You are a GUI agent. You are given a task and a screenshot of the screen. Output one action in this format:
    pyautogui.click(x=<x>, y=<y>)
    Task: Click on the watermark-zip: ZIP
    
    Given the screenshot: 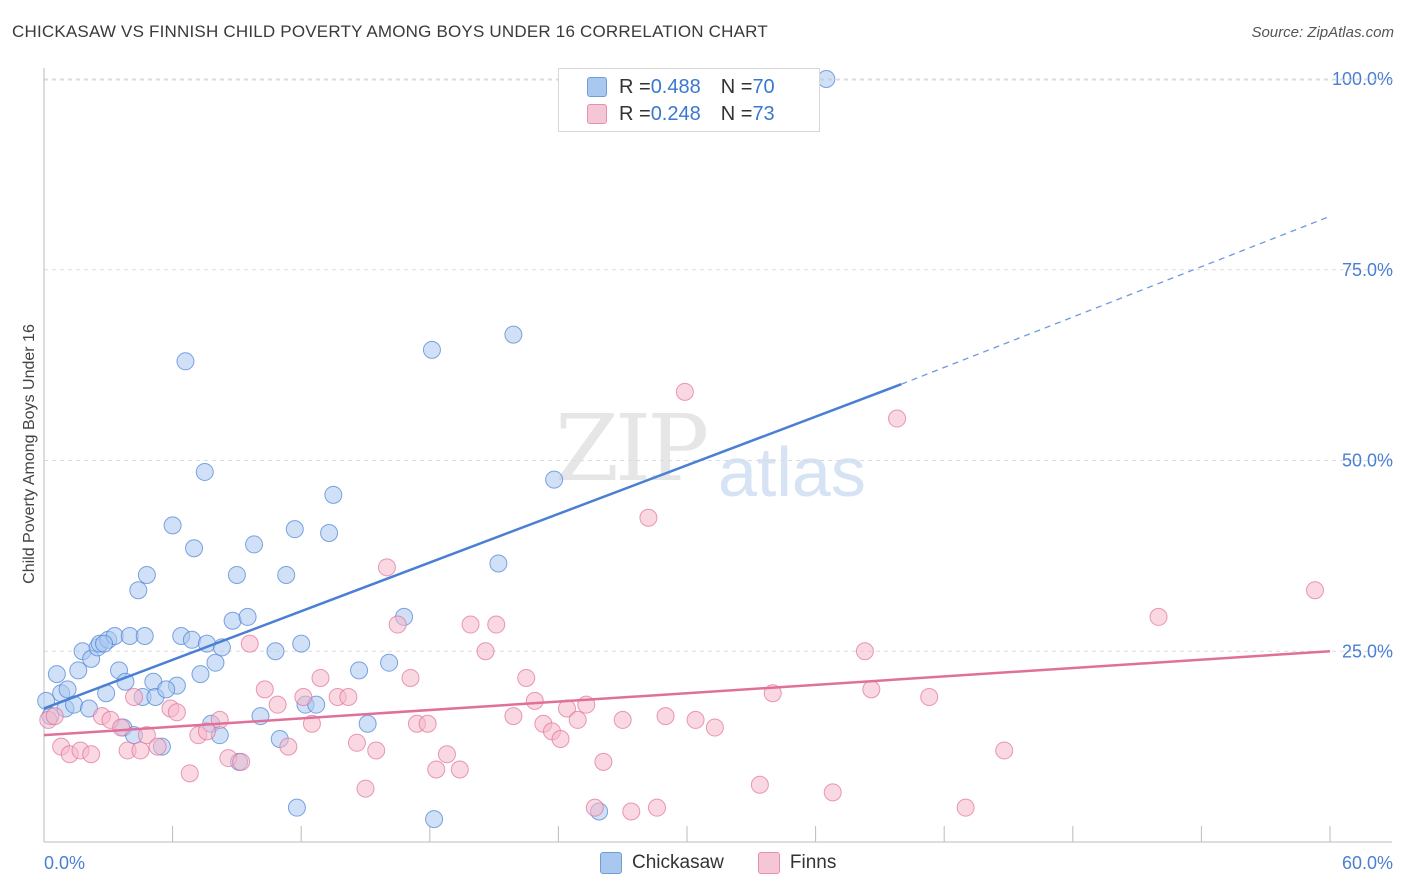 What is the action you would take?
    pyautogui.click(x=632, y=448)
    